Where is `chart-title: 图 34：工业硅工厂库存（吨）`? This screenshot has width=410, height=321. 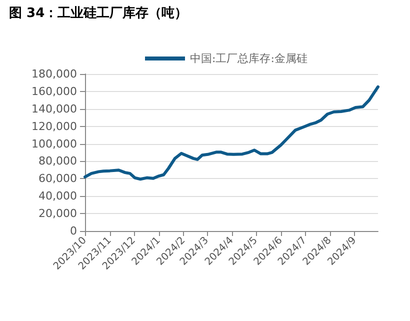
chart-title: 图 34：工业硅工厂库存（吨） is located at coordinates (98, 13).